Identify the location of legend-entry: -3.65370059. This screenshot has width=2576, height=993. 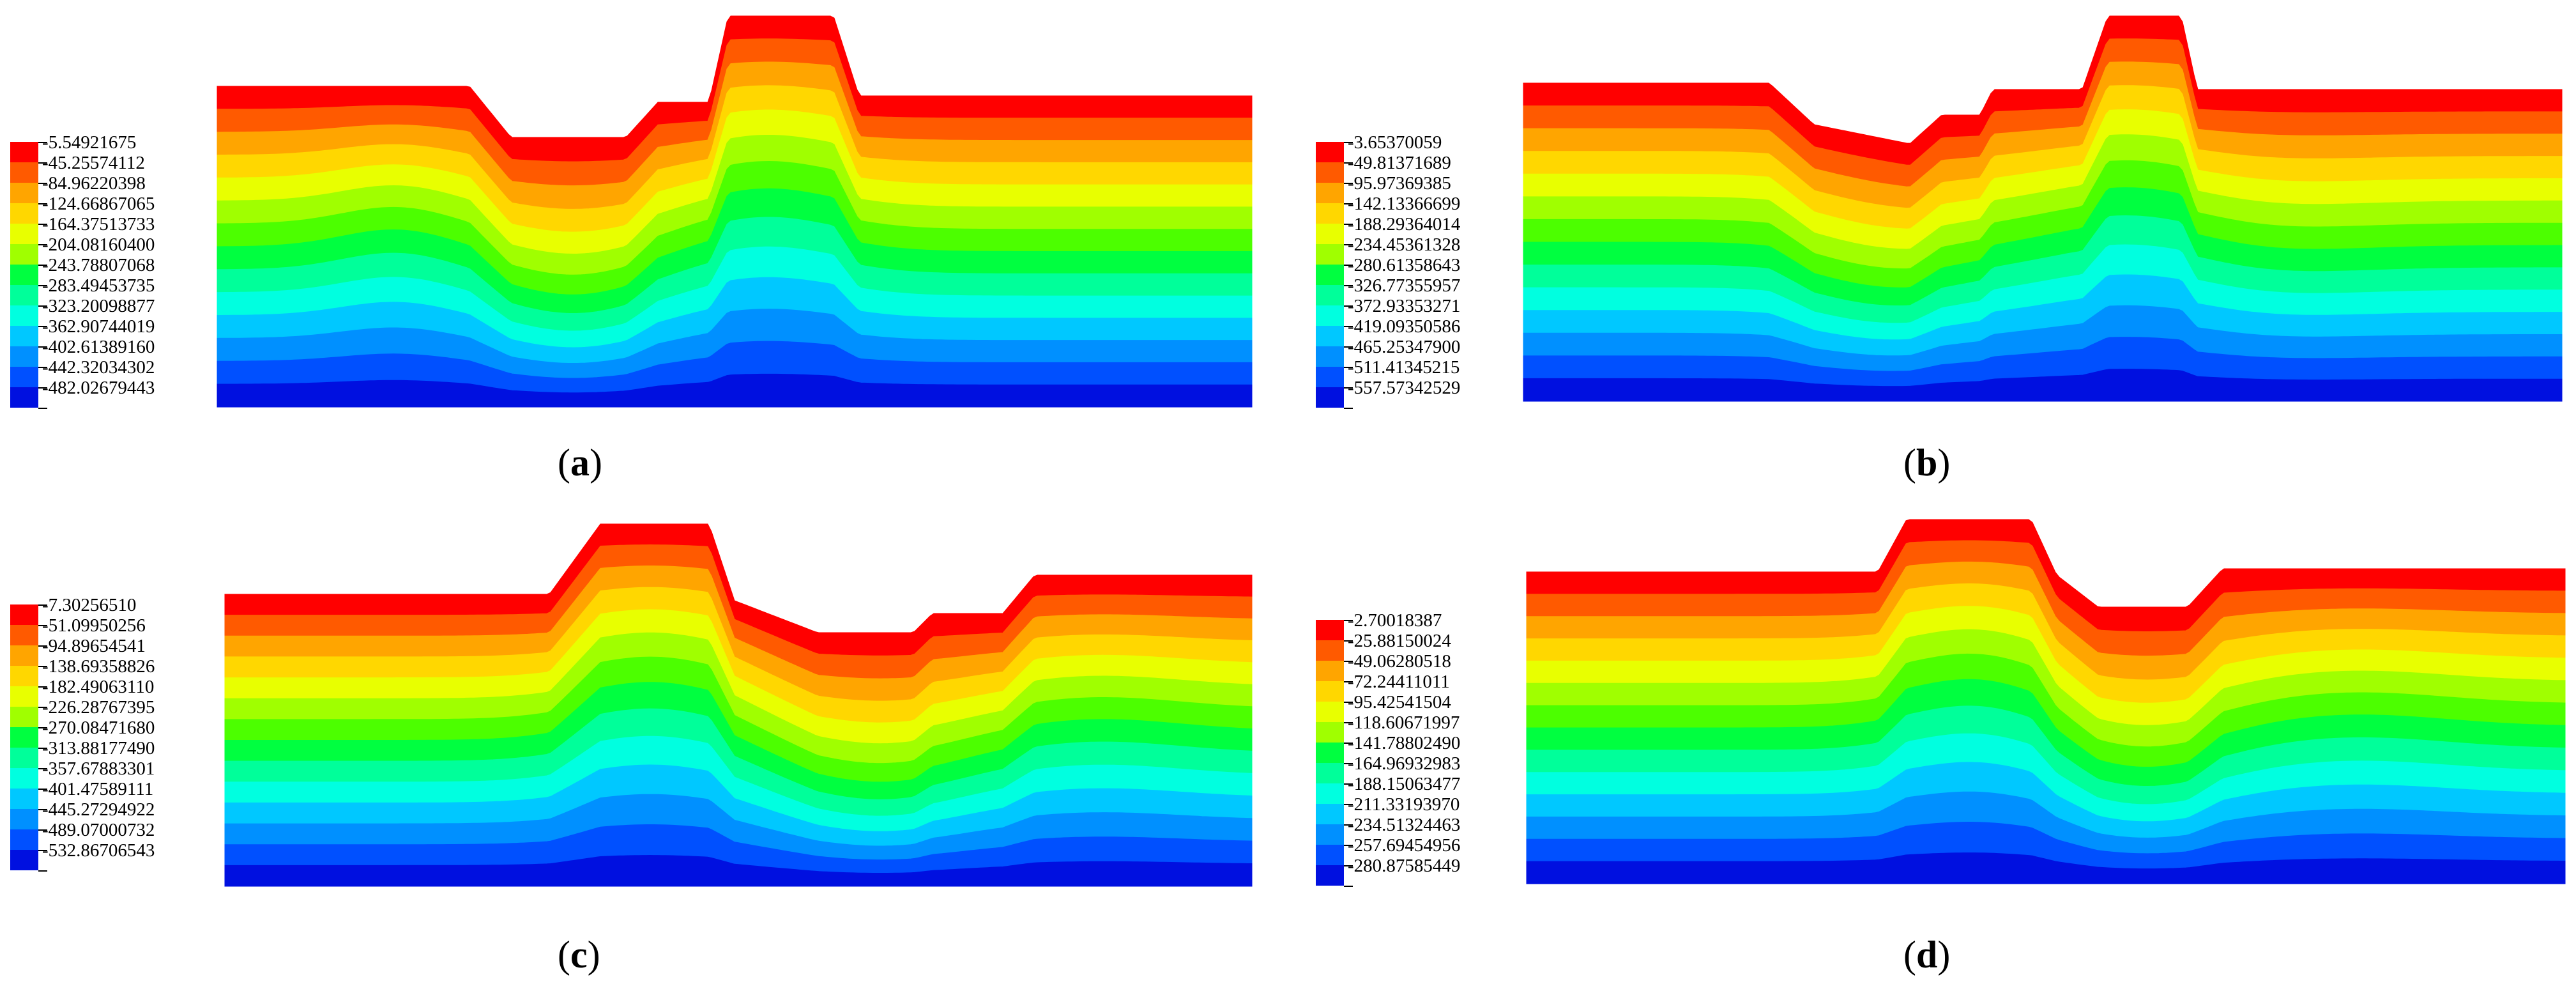
(1431, 148).